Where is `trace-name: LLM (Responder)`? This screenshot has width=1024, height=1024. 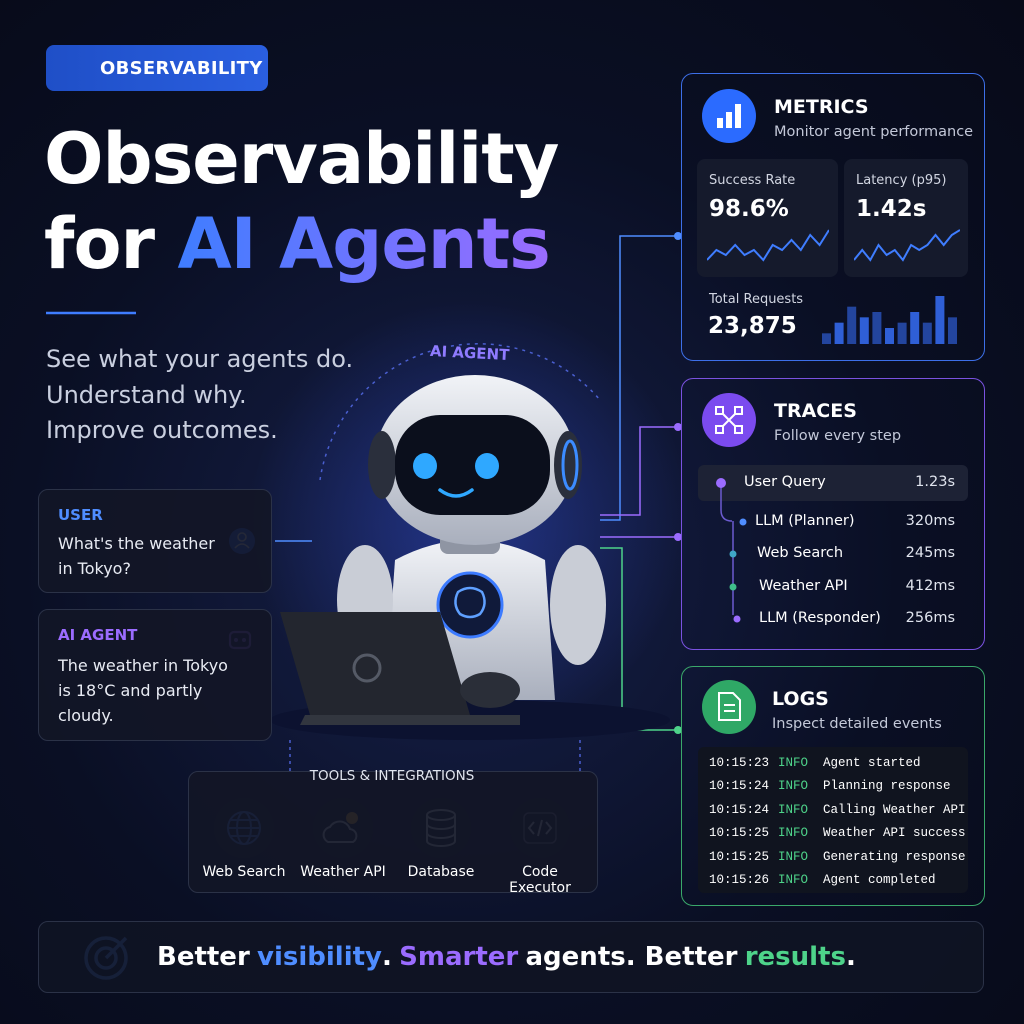 trace-name: LLM (Responder) is located at coordinates (820, 618).